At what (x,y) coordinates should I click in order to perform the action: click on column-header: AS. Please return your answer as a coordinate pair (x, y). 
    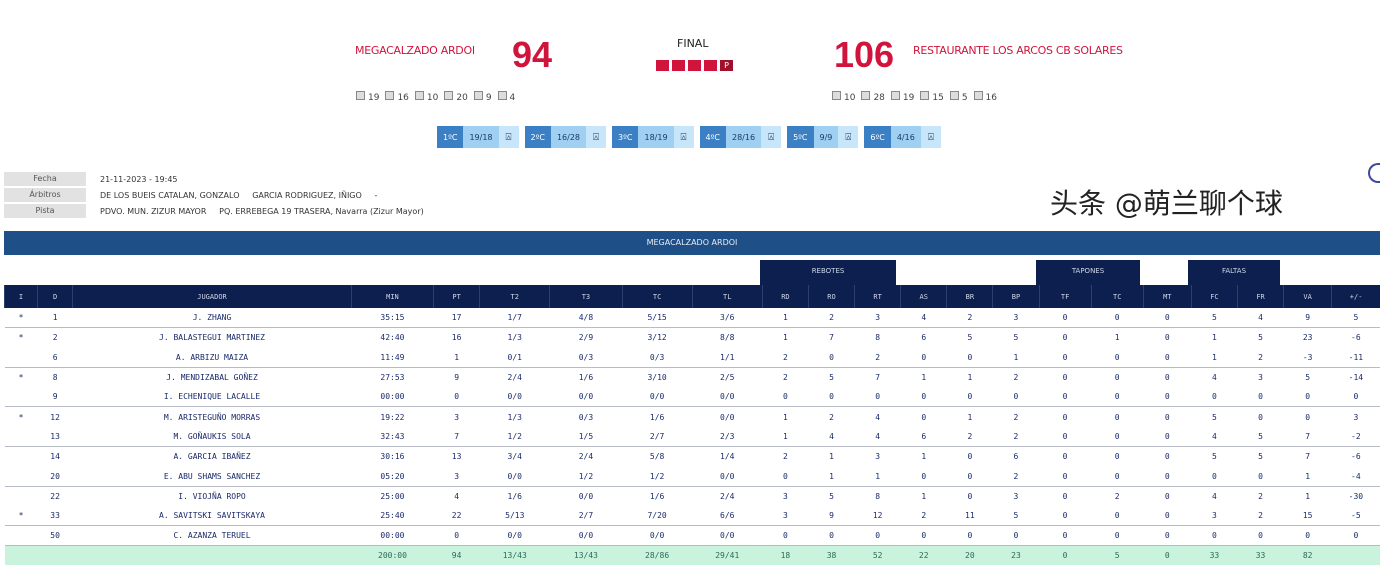
    Looking at the image, I should click on (923, 296).